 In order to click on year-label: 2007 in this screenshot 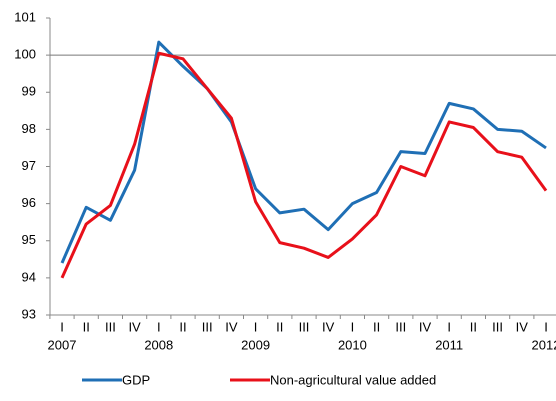, I will do `click(62, 344)`.